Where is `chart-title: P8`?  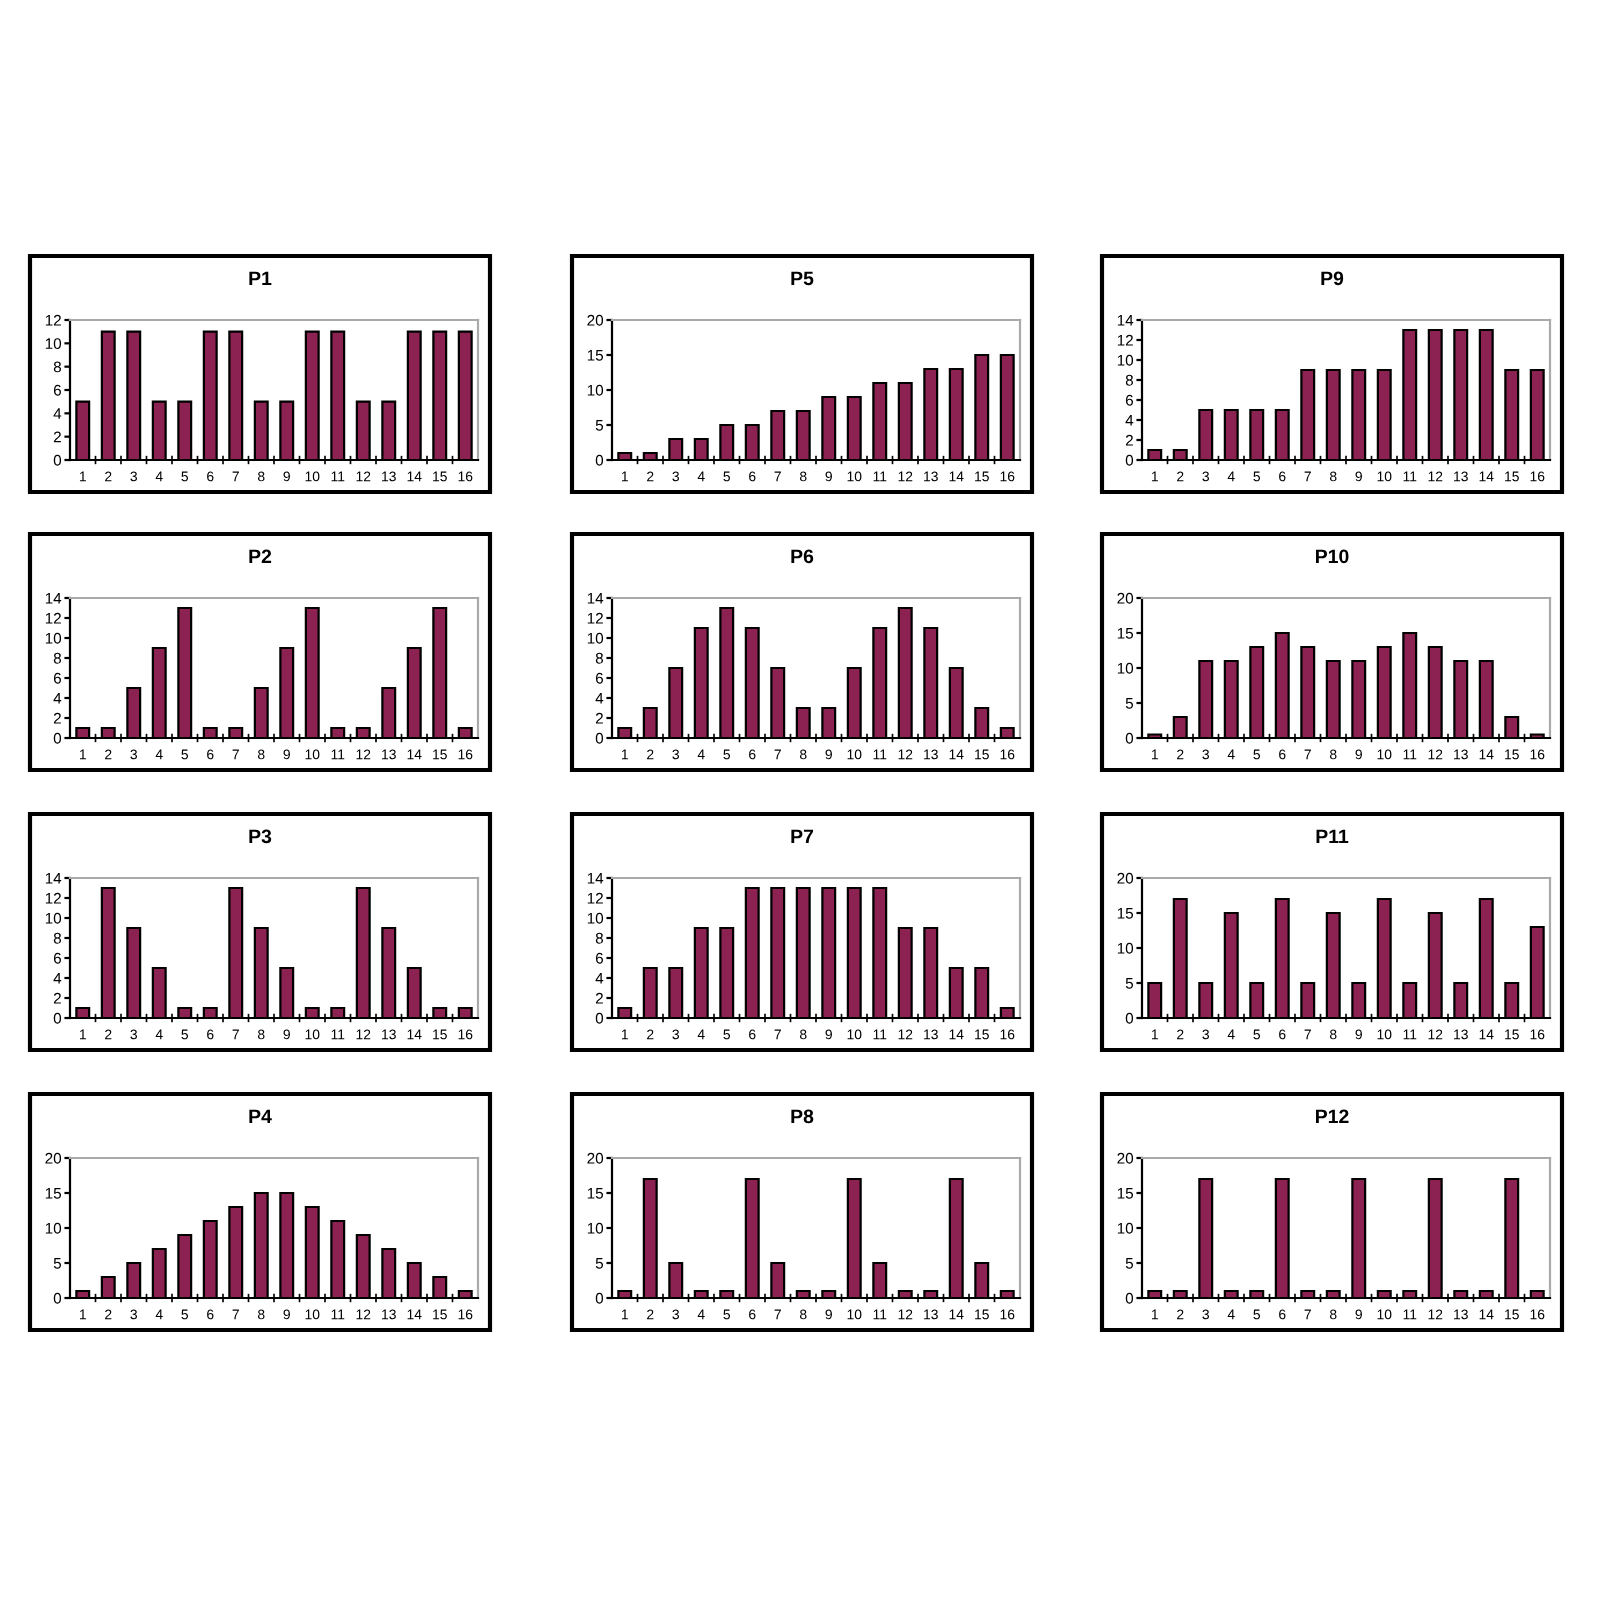 chart-title: P8 is located at coordinates (802, 1116).